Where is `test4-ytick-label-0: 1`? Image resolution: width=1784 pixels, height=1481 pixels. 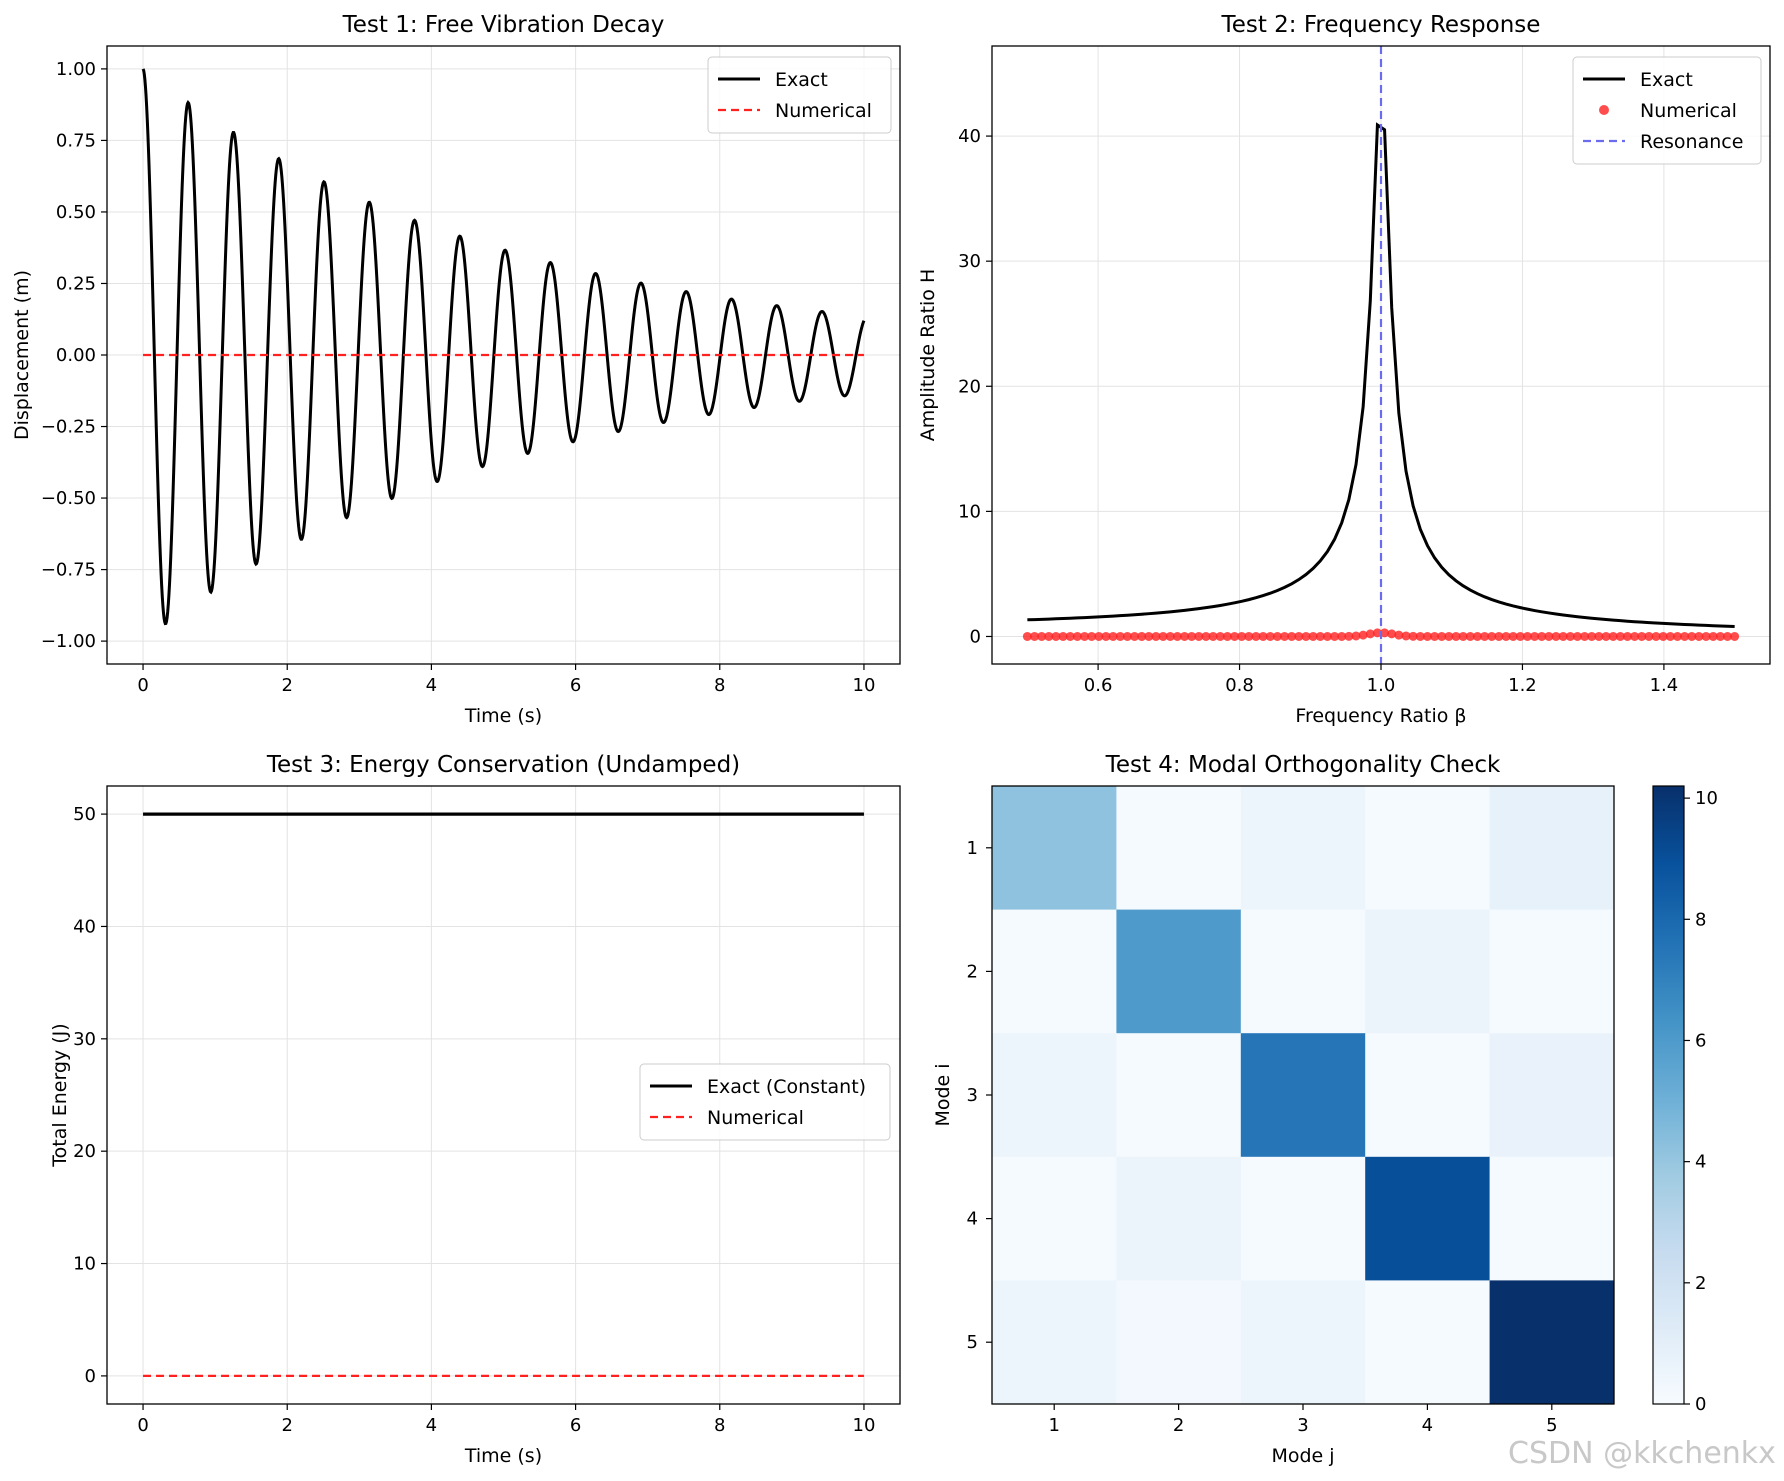
test4-ytick-label-0: 1 is located at coordinates (972, 848).